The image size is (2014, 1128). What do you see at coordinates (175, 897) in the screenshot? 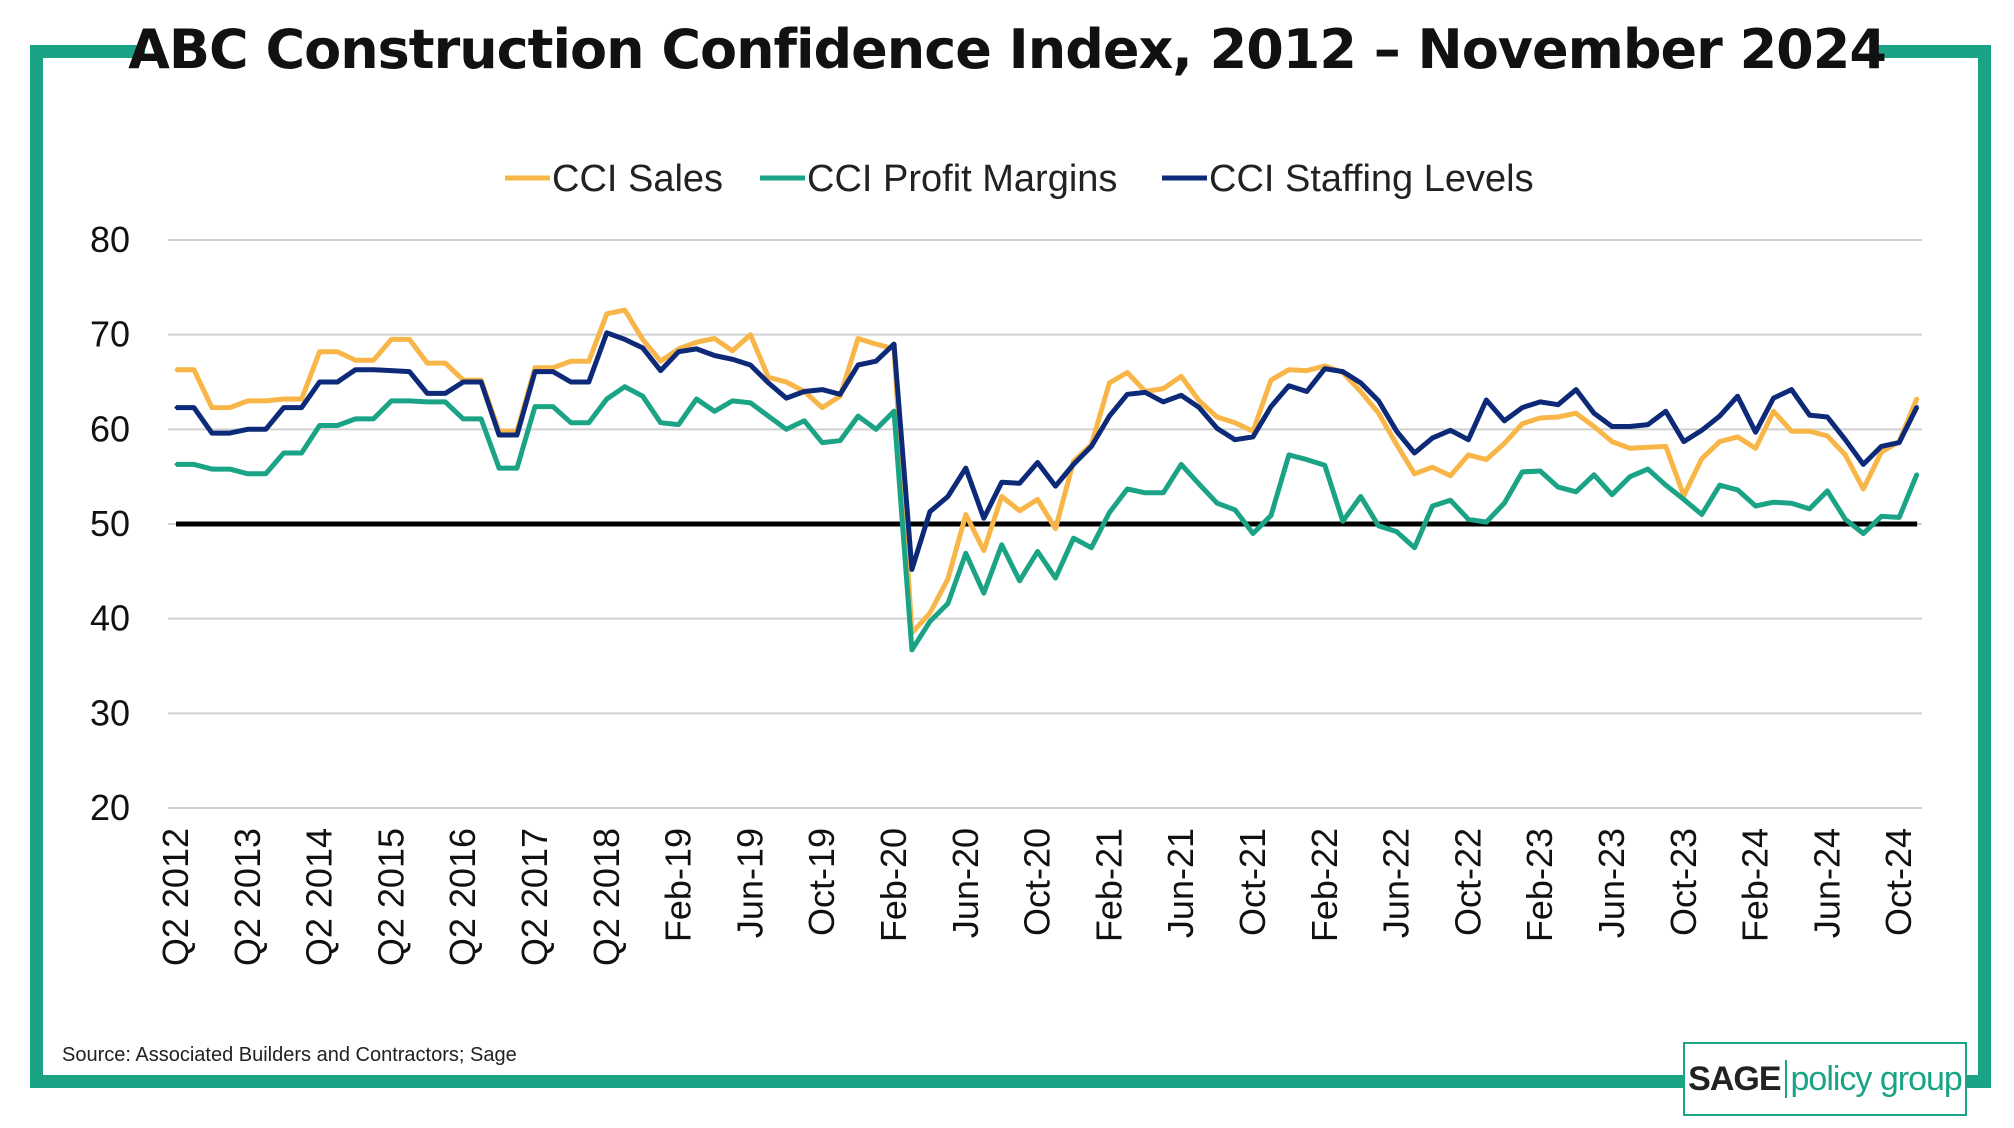
I see `x-tick-label: Q2 2012` at bounding box center [175, 897].